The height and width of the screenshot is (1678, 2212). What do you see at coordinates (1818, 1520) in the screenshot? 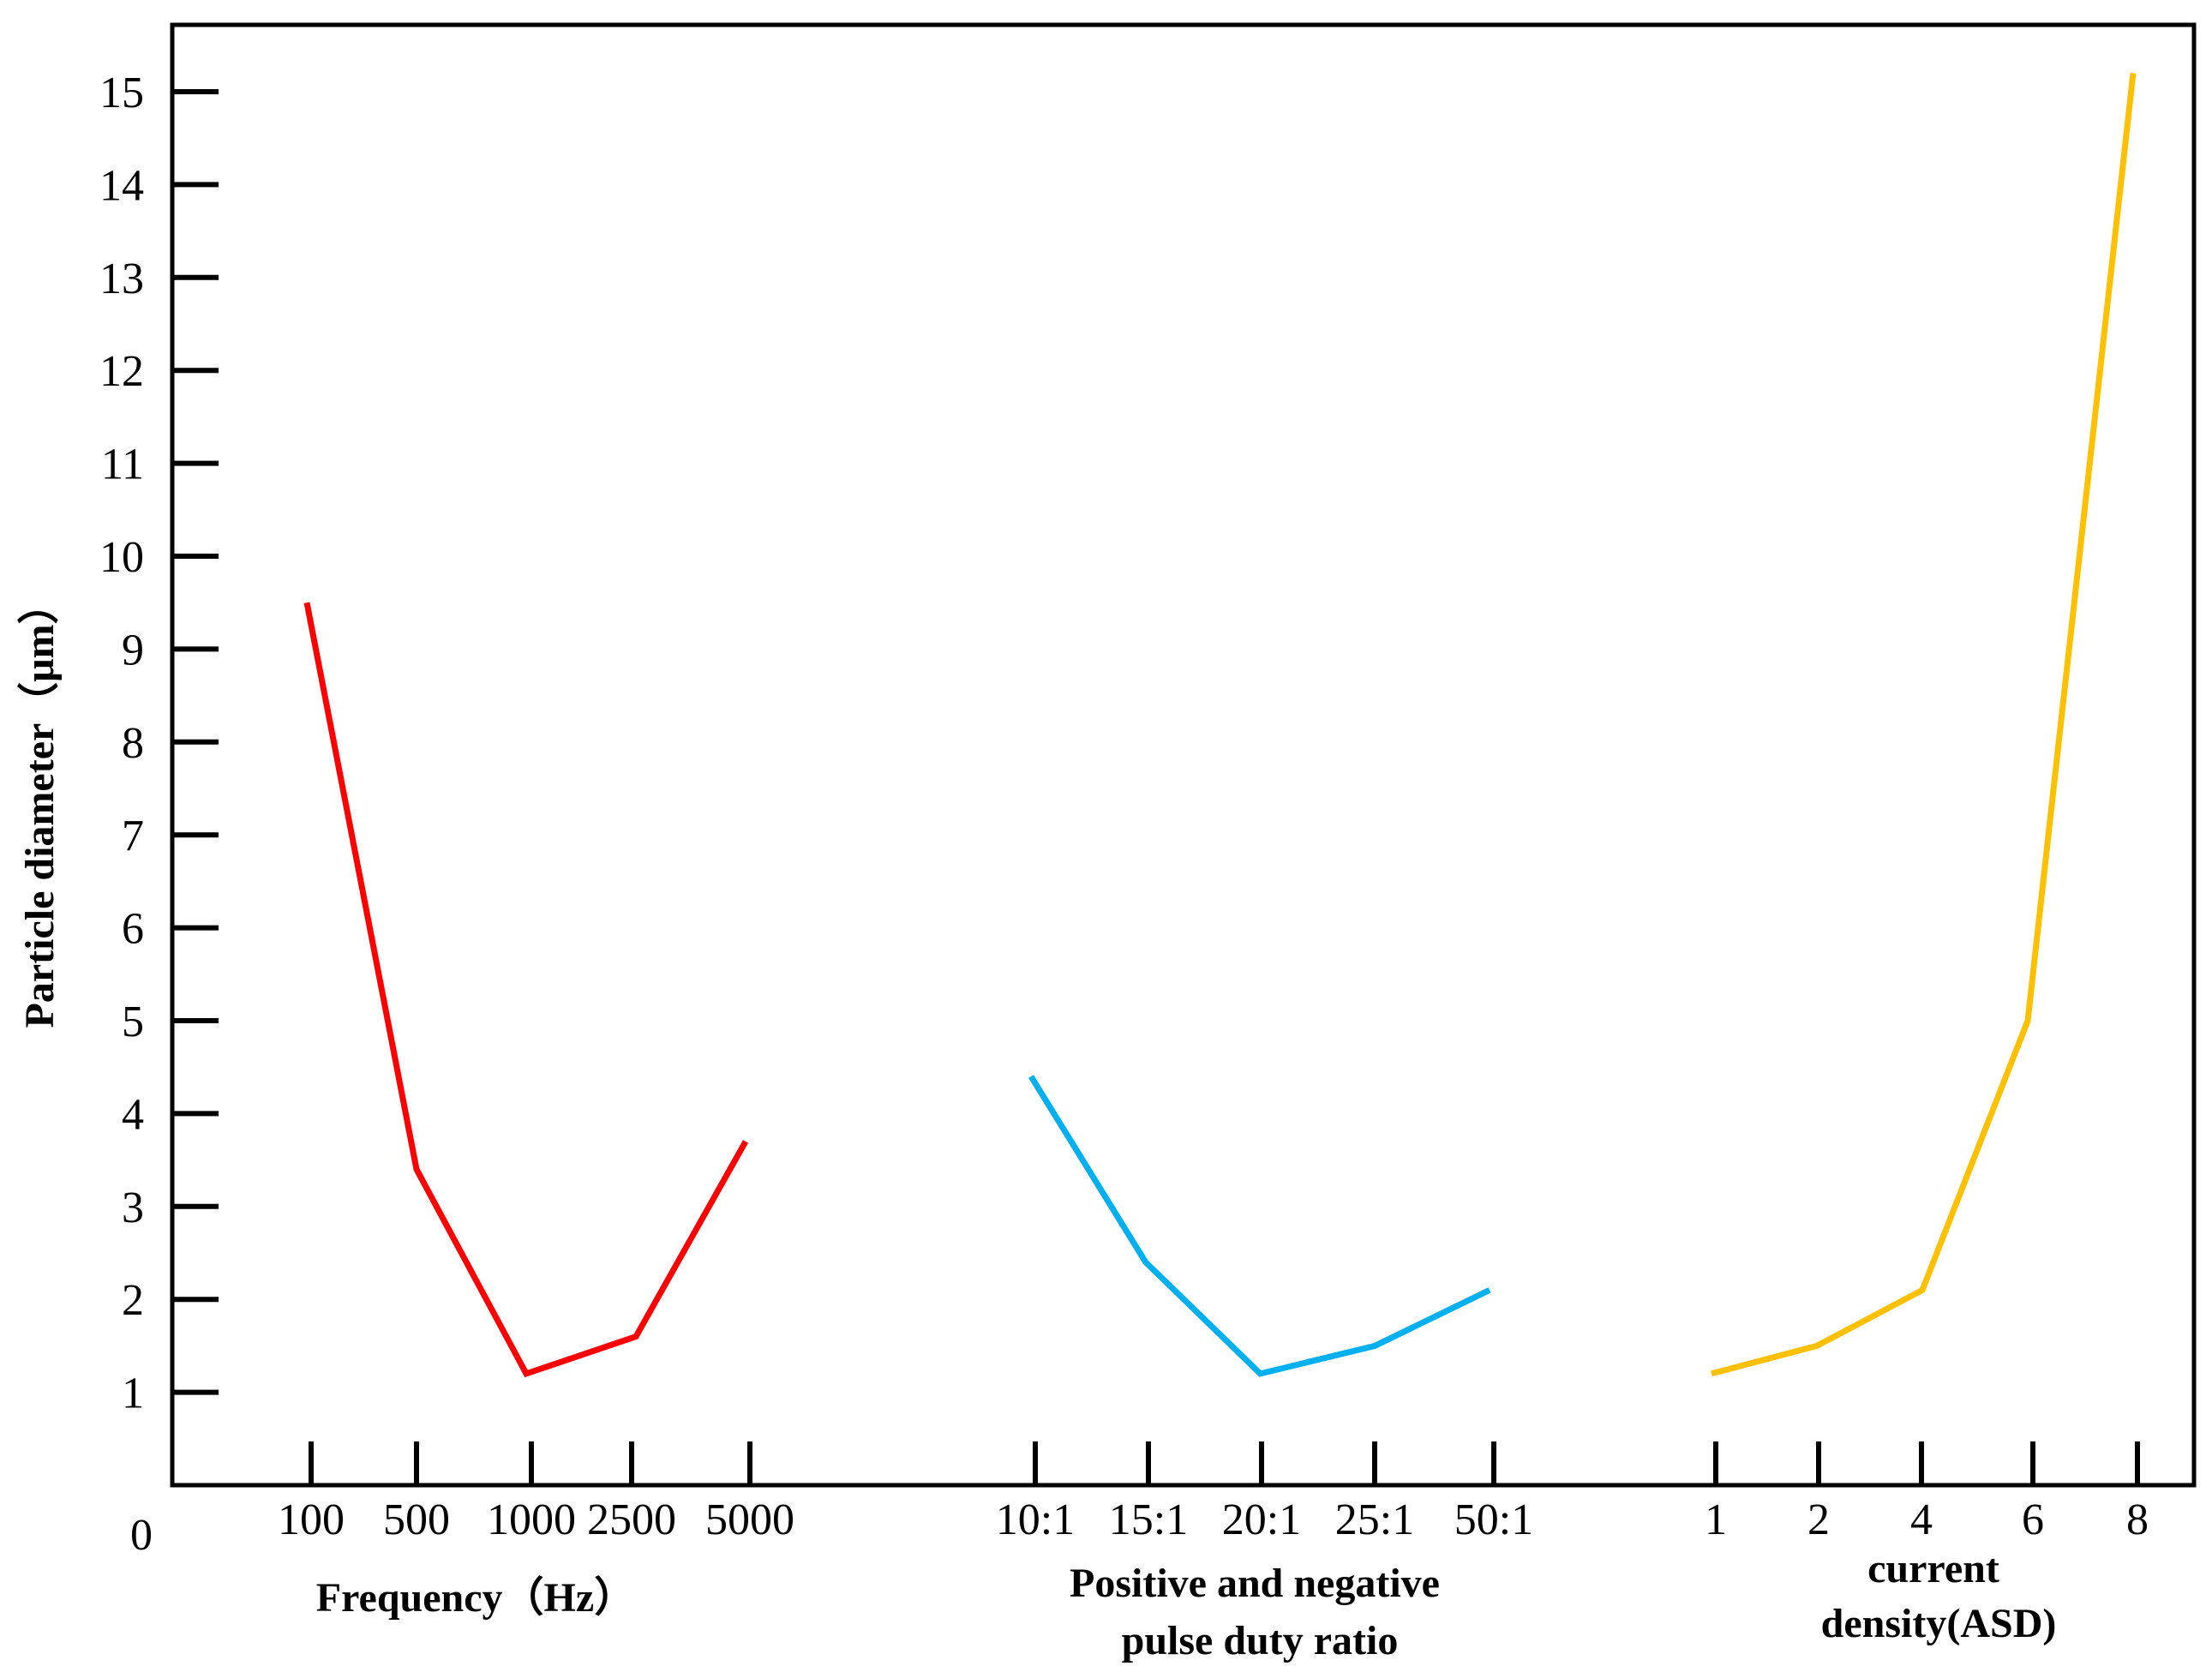
I see `x-tick-label: 2` at bounding box center [1818, 1520].